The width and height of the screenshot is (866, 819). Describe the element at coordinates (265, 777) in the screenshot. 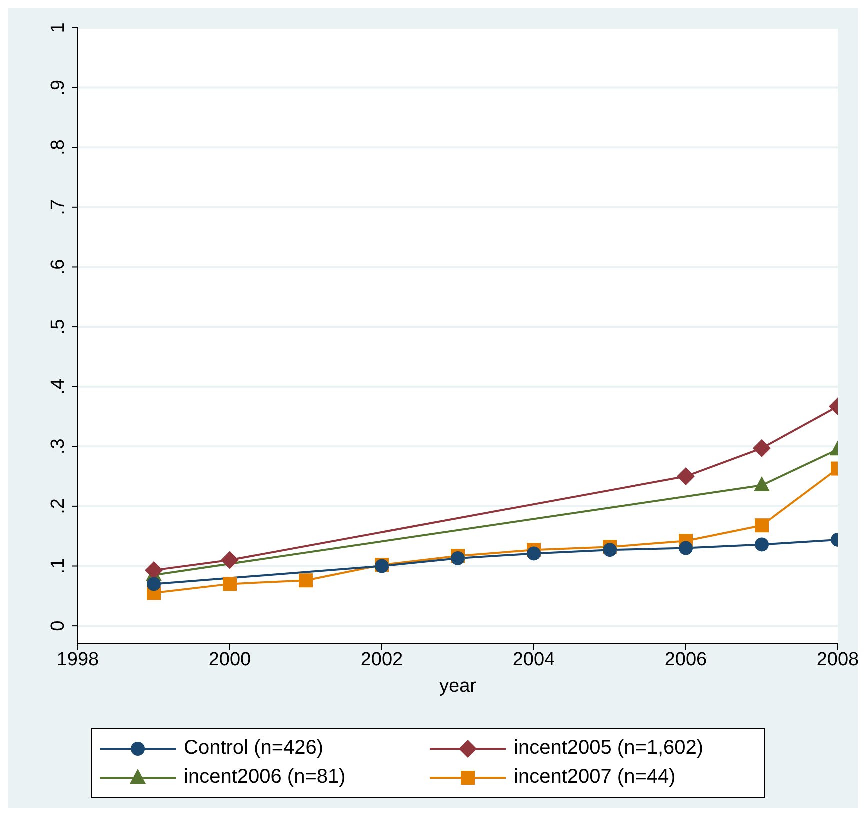

I see `legend-label: incent2006 (n=81)` at that location.